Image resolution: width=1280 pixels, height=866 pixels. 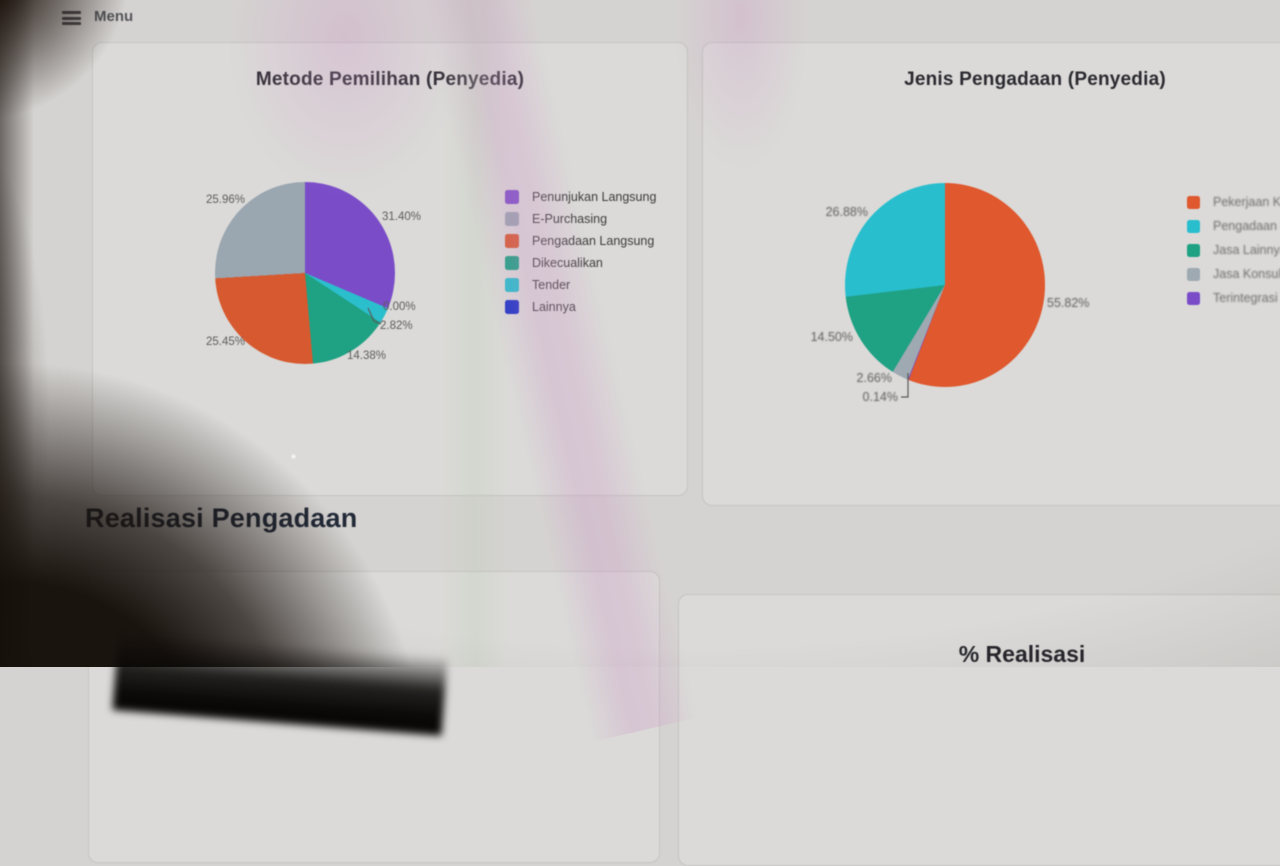 I want to click on legend-label-terintegrasi: Terintegrasi, so click(x=1245, y=298).